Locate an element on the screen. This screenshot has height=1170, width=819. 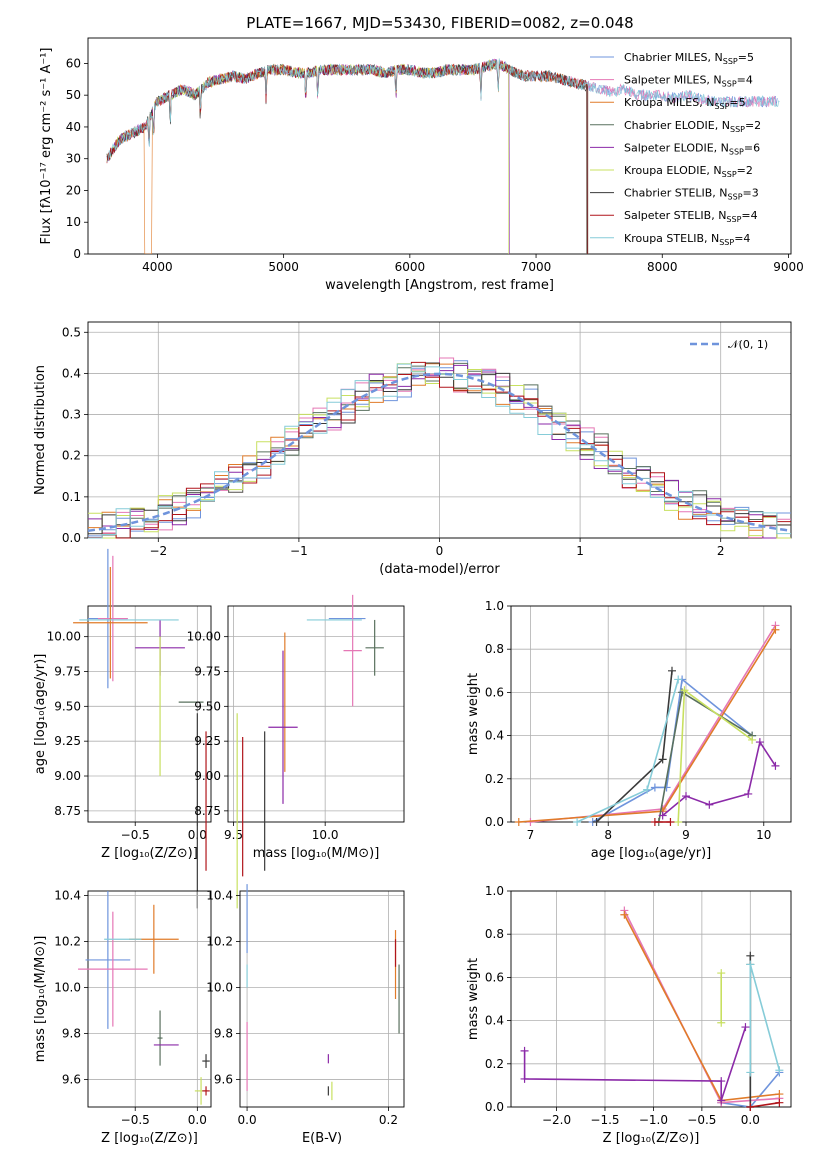
y-tick-label: 0.1 is located at coordinates (71, 497).